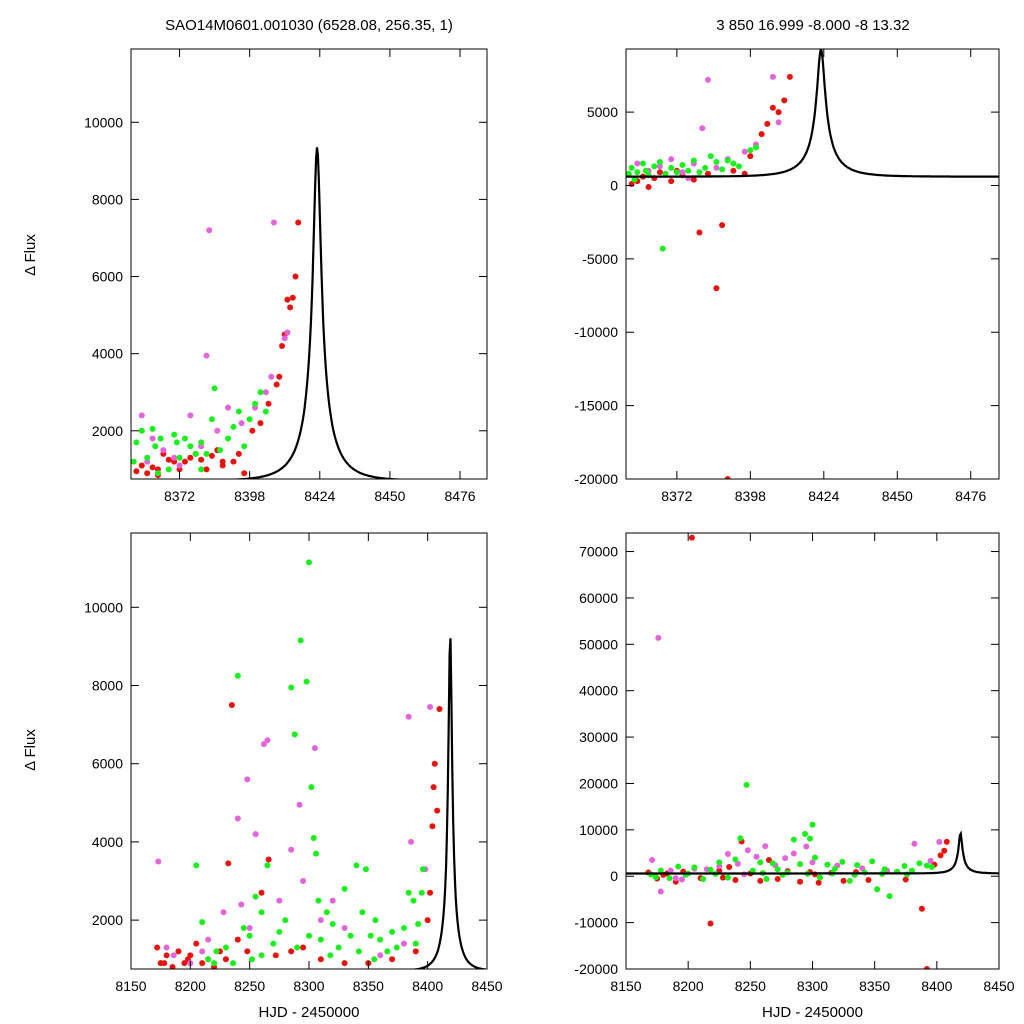 The width and height of the screenshot is (1024, 1024). Describe the element at coordinates (249, 986) in the screenshot. I see `x-tick-label: 8250` at that location.